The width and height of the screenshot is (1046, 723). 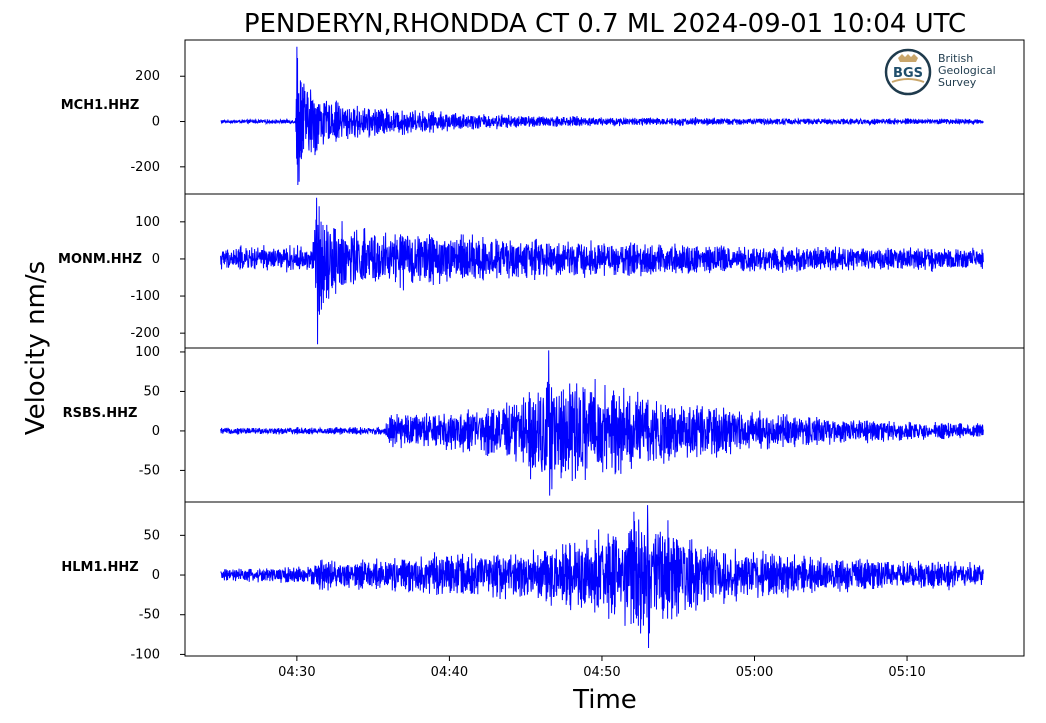 What do you see at coordinates (100, 413) in the screenshot?
I see `station-label: RSBS.HHZ` at bounding box center [100, 413].